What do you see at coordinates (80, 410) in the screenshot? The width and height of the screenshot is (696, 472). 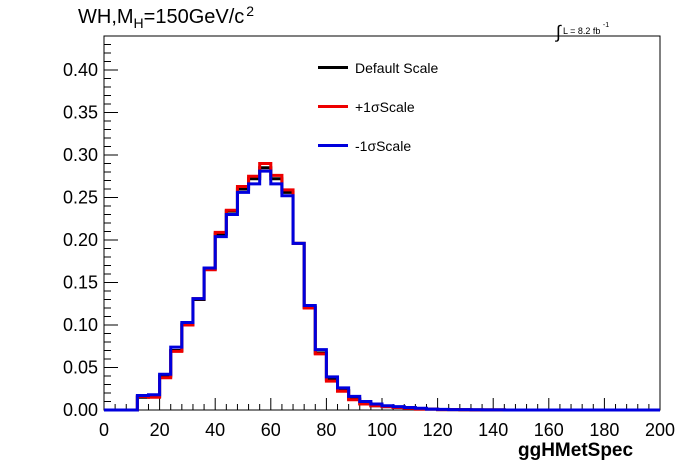 I see `y-tick-label: 0.00` at bounding box center [80, 410].